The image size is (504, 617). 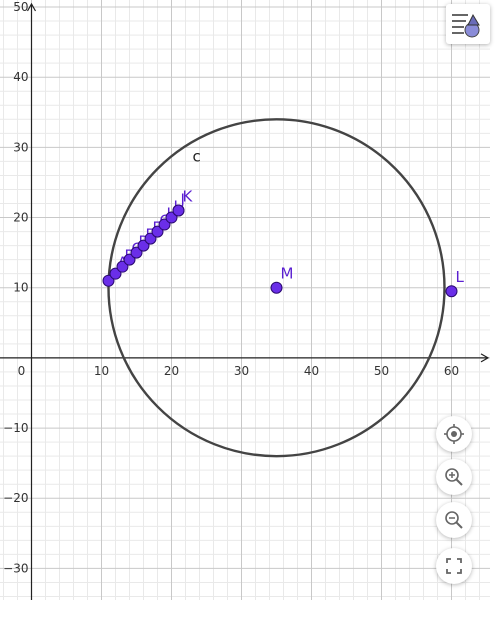 I want to click on y-tick-label: 40, so click(x=20, y=77).